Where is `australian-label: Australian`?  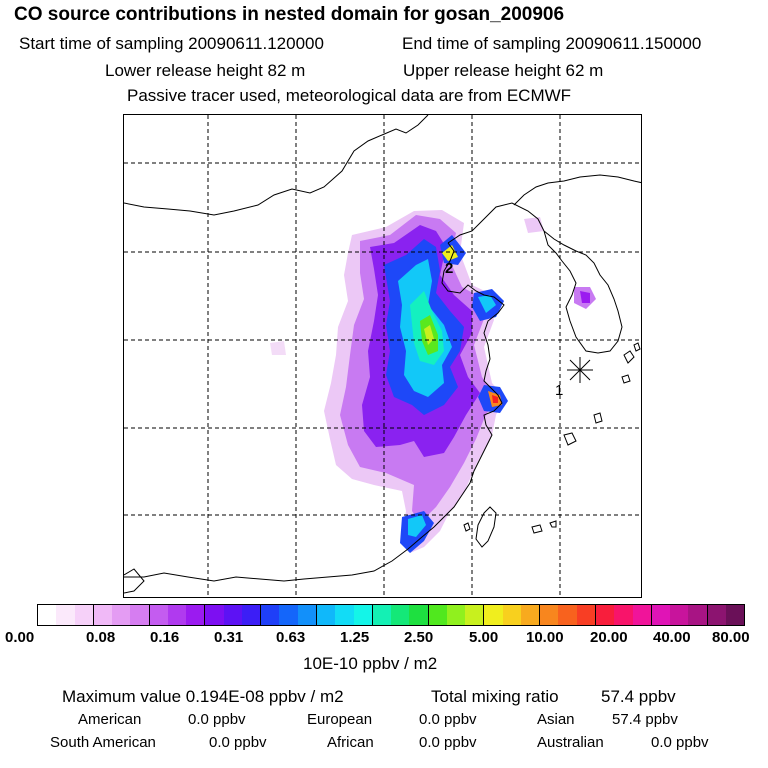
australian-label: Australian is located at coordinates (570, 742).